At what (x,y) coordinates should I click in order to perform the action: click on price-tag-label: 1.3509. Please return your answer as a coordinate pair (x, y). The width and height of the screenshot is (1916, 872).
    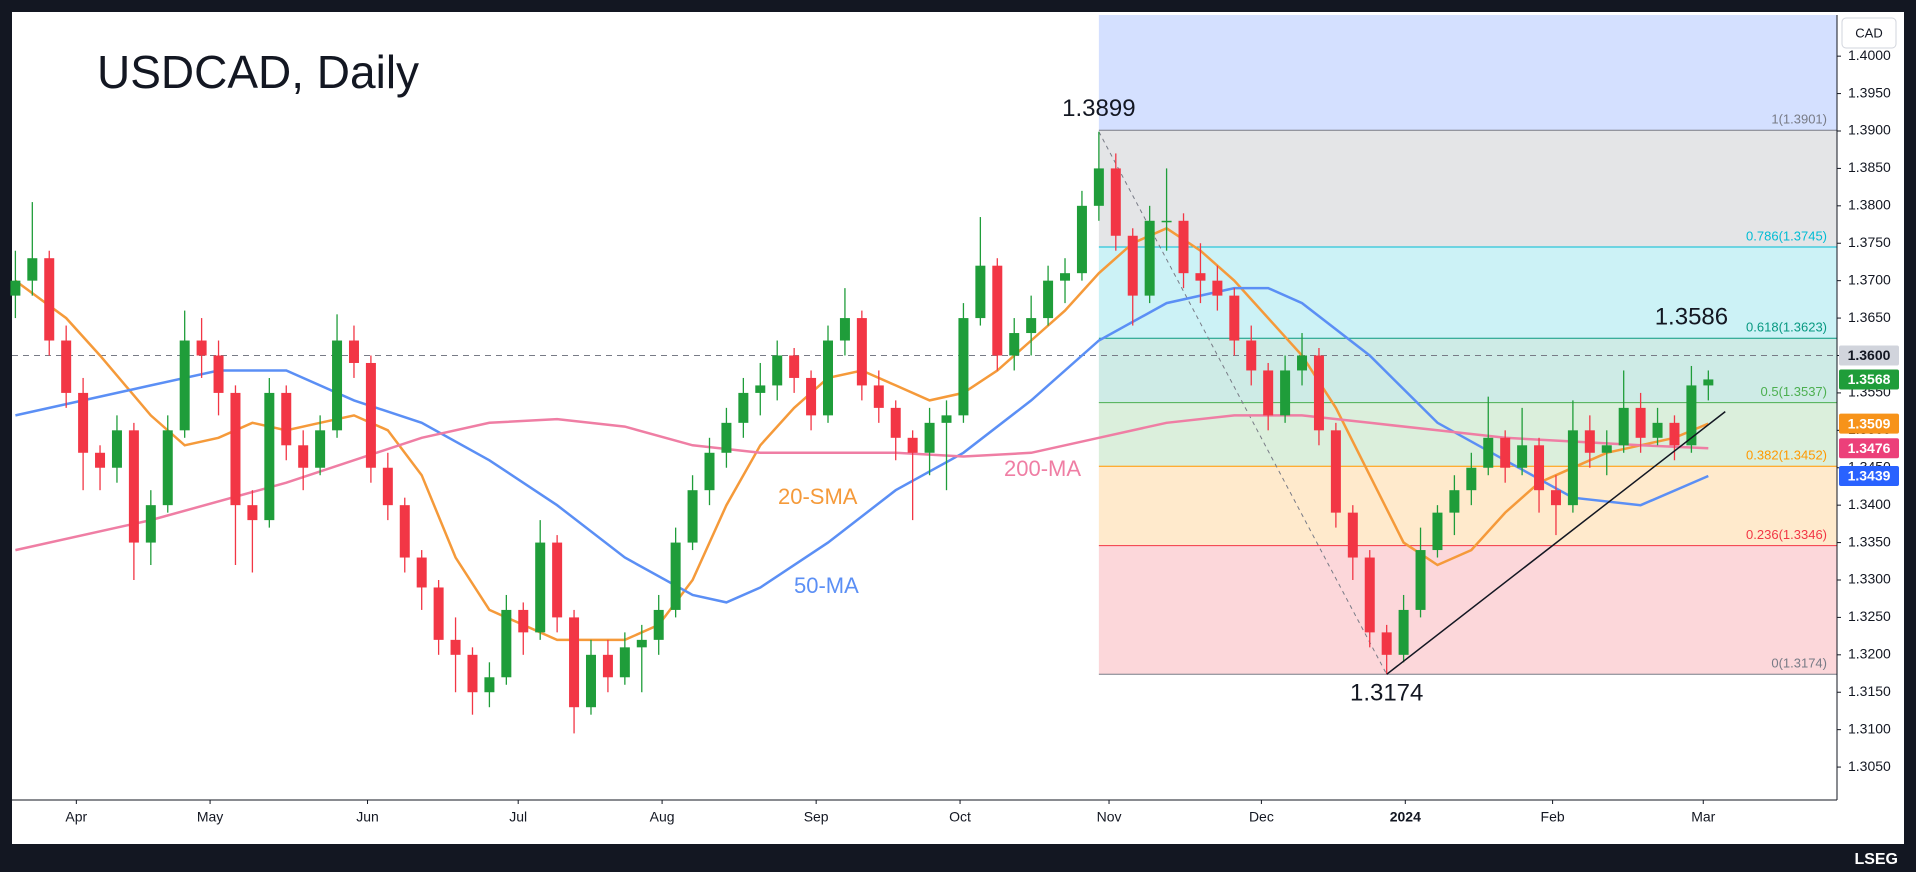
    Looking at the image, I should click on (1869, 423).